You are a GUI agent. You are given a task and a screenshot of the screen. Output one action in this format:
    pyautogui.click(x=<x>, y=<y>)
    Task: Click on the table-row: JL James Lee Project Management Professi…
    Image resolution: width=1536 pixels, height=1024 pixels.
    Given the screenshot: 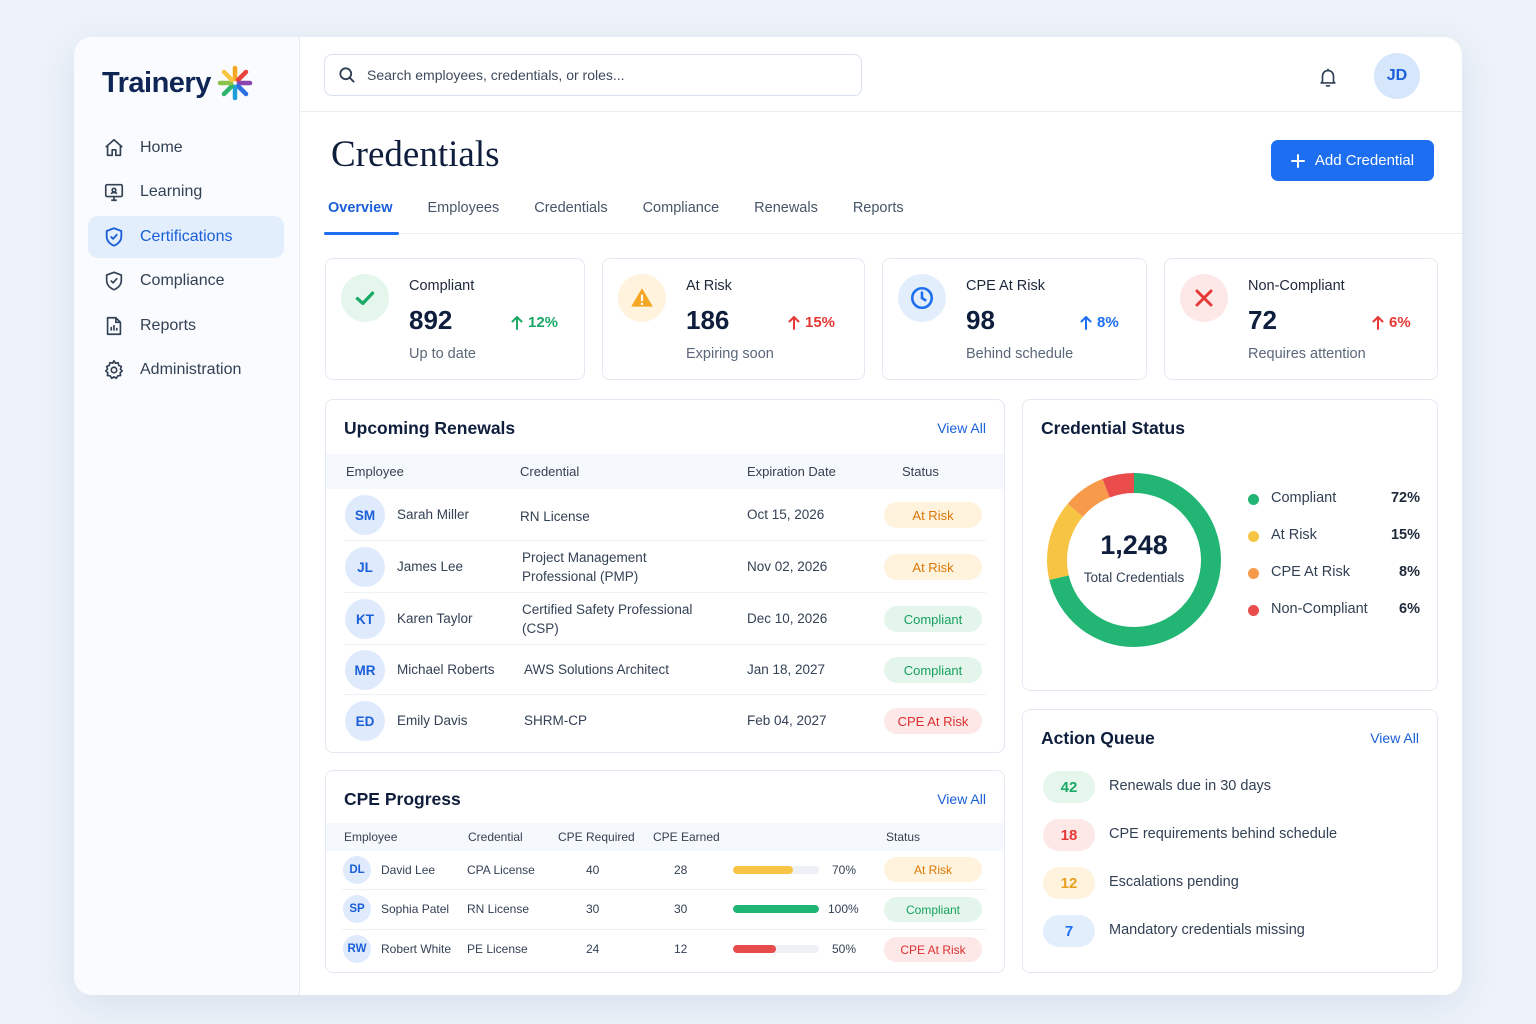 What is the action you would take?
    pyautogui.click(x=665, y=567)
    